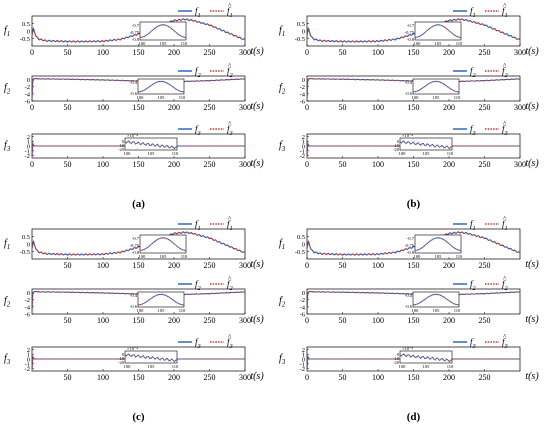 The height and width of the screenshot is (432, 550). I want to click on y-tick-label: 1, so click(303, 142).